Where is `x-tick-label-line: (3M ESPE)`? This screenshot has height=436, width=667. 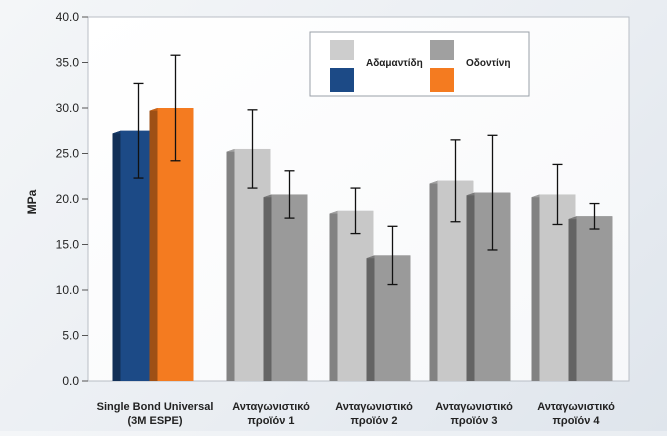
x-tick-label-line: (3M ESPE) is located at coordinates (154, 421).